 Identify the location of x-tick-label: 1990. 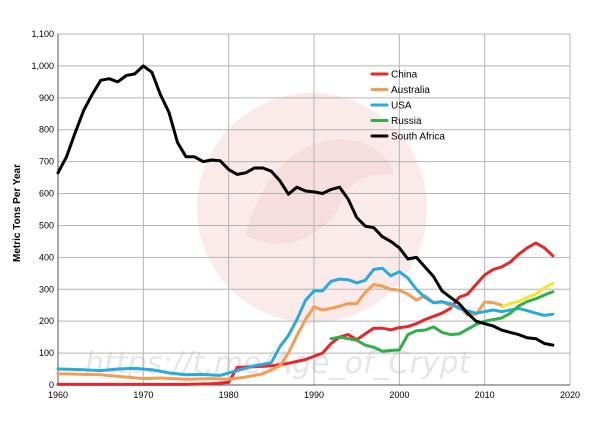
(314, 395).